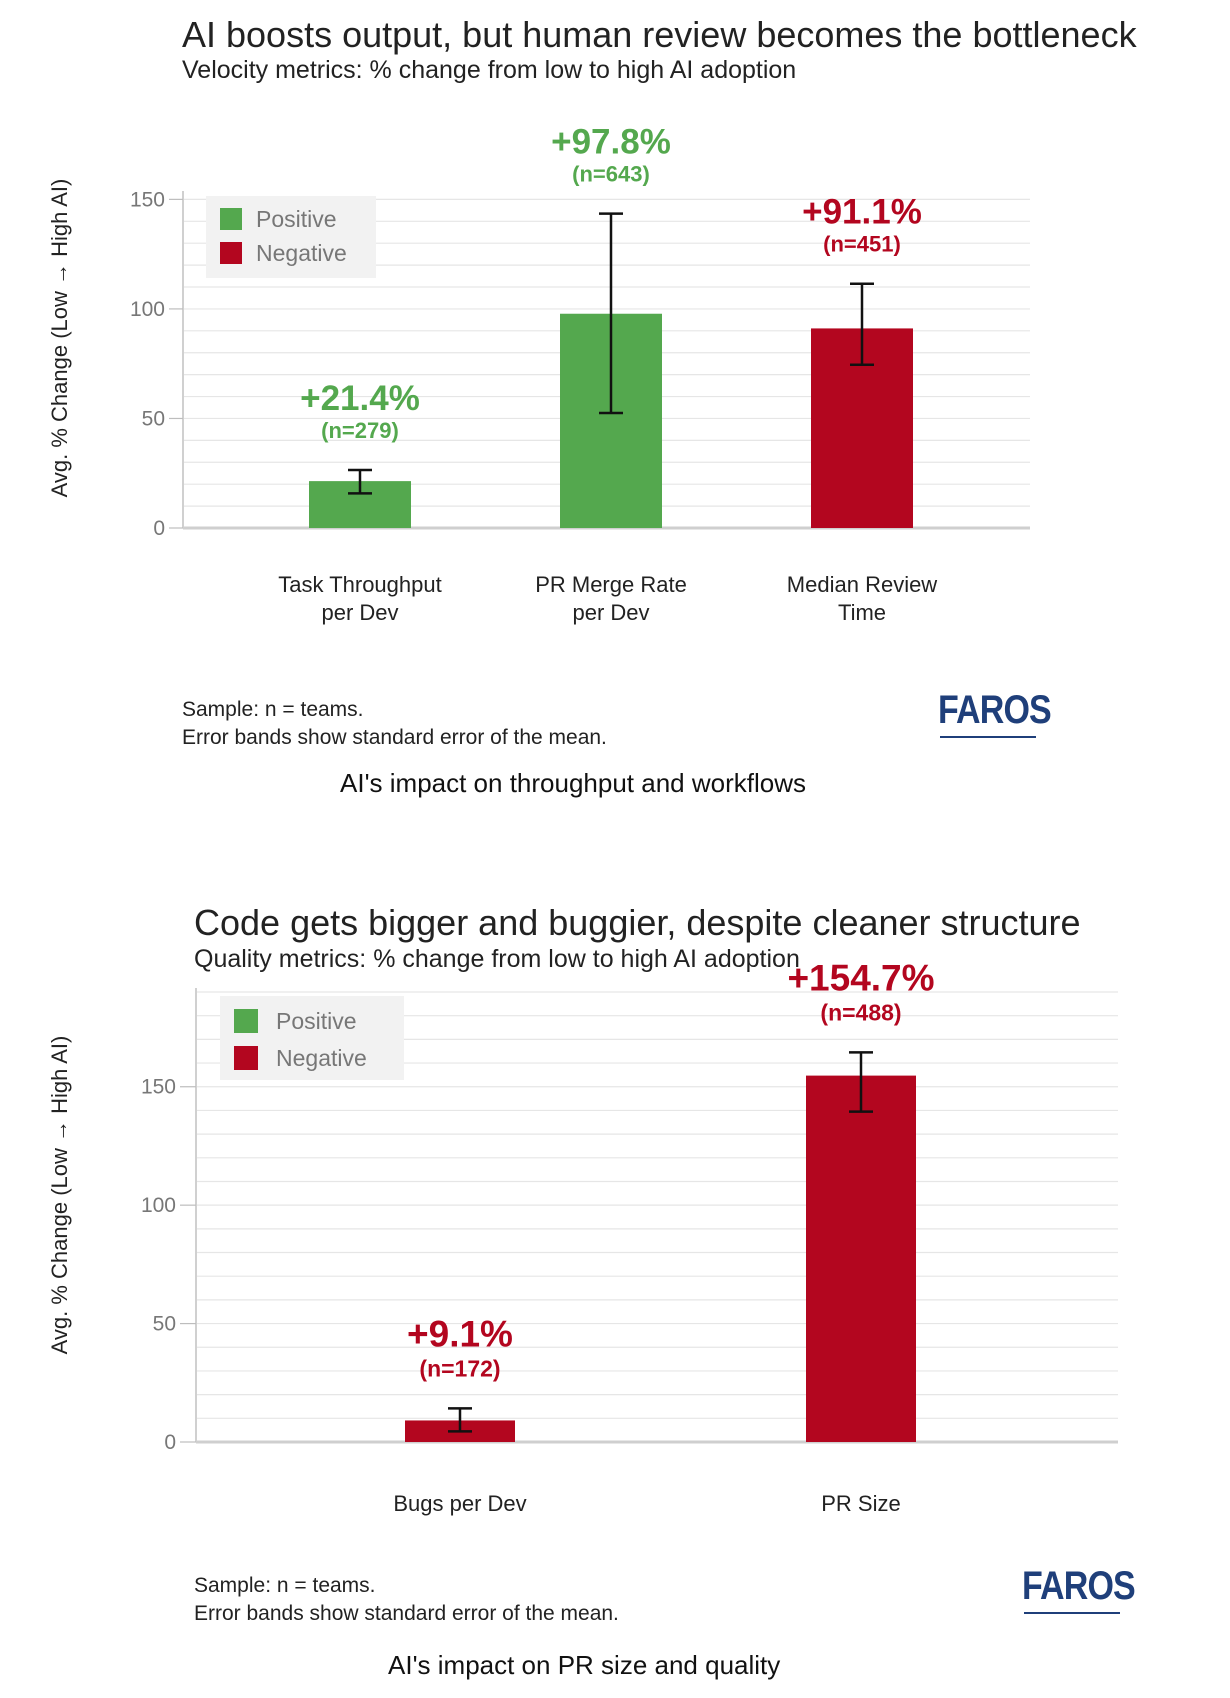  Describe the element at coordinates (862, 612) in the screenshot. I see `x-category-label: Time` at that location.